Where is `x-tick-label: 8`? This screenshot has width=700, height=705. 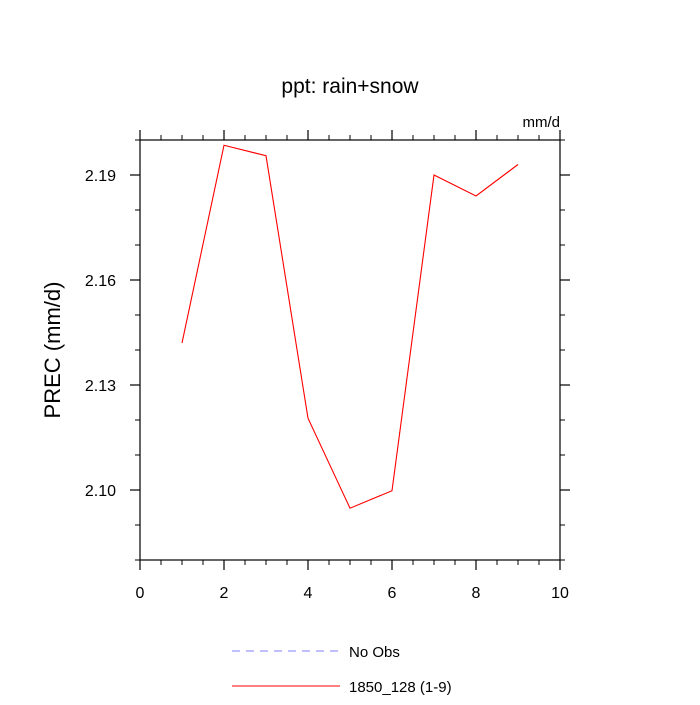 x-tick-label: 8 is located at coordinates (476, 593).